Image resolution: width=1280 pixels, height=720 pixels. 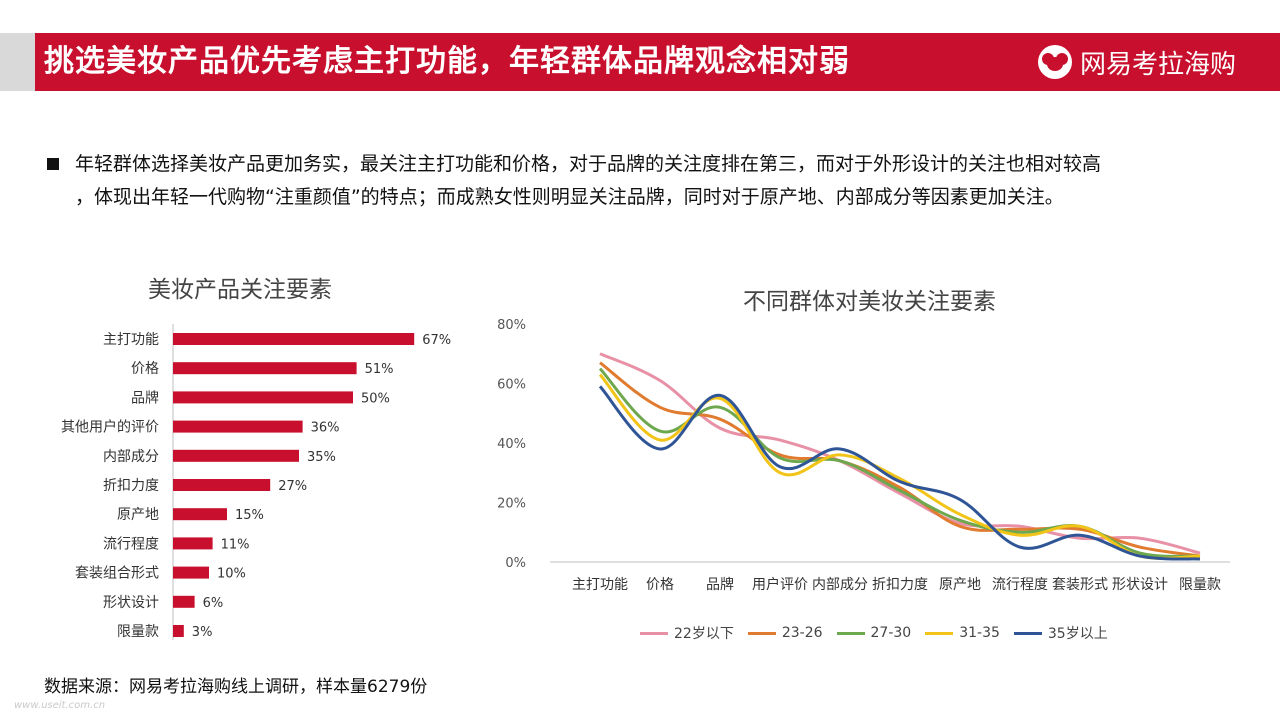 I want to click on bar-value-label: 10%, so click(x=231, y=574).